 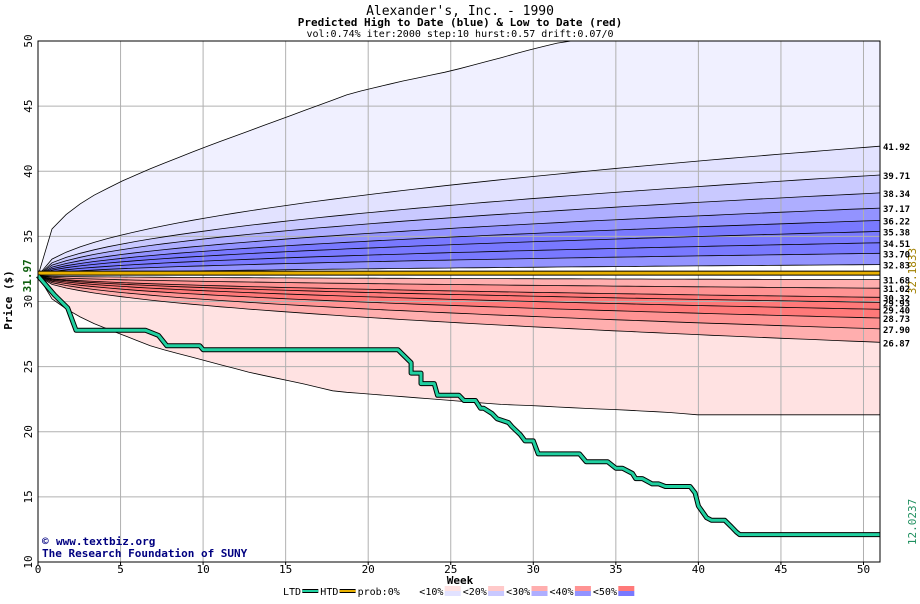 I want to click on x-tick-label: 35, so click(x=615, y=569).